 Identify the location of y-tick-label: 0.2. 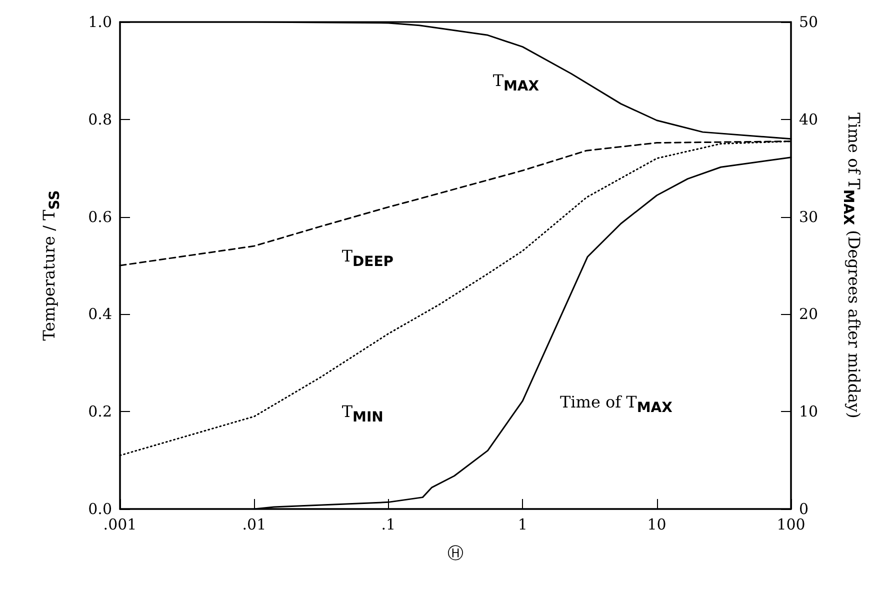
(100, 411).